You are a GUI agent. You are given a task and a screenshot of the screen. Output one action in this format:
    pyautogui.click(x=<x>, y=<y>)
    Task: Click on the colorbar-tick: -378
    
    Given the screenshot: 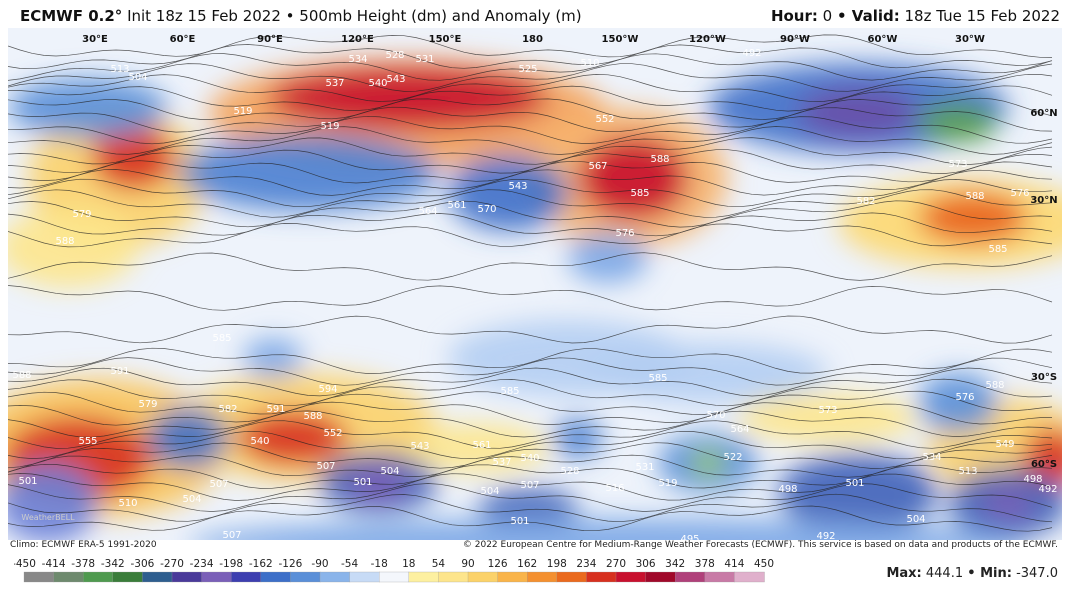 What is the action you would take?
    pyautogui.click(x=83, y=564)
    